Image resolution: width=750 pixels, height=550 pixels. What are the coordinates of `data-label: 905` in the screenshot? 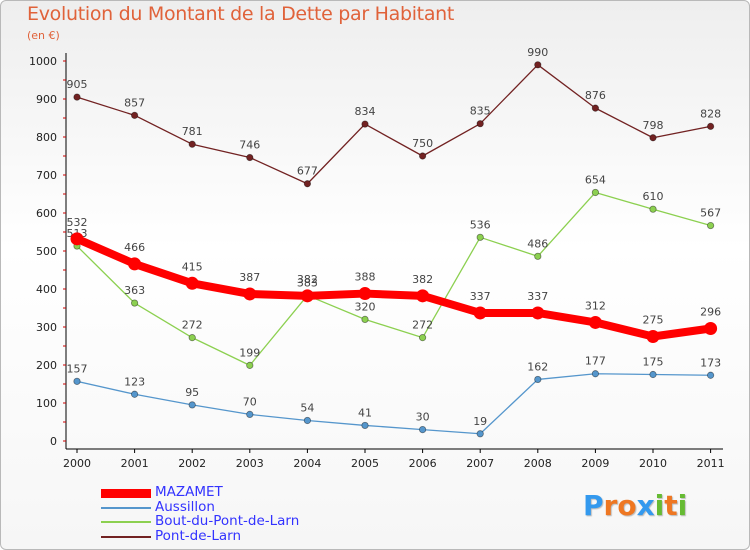 It's located at (77, 84).